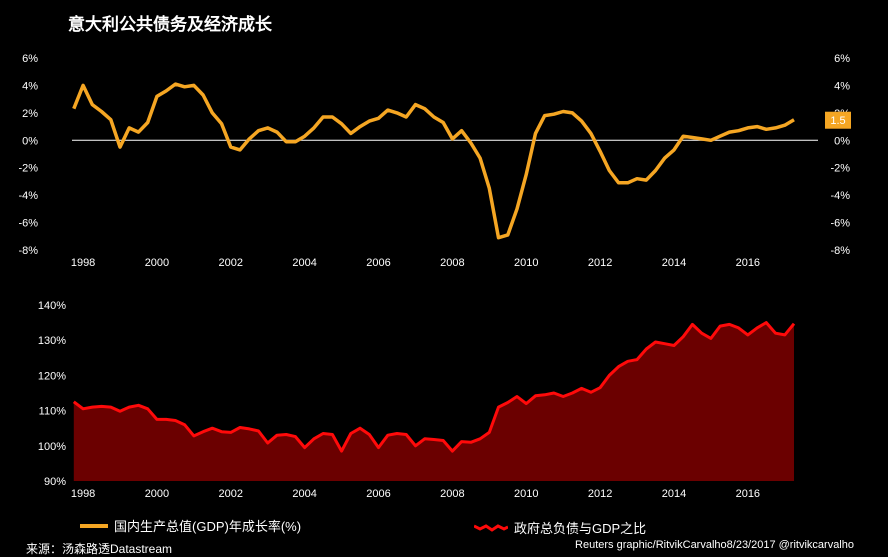 Image resolution: width=888 pixels, height=557 pixels. I want to click on legend-gdp: 国内生产总值(GDP)年成长率(%), so click(190, 525).